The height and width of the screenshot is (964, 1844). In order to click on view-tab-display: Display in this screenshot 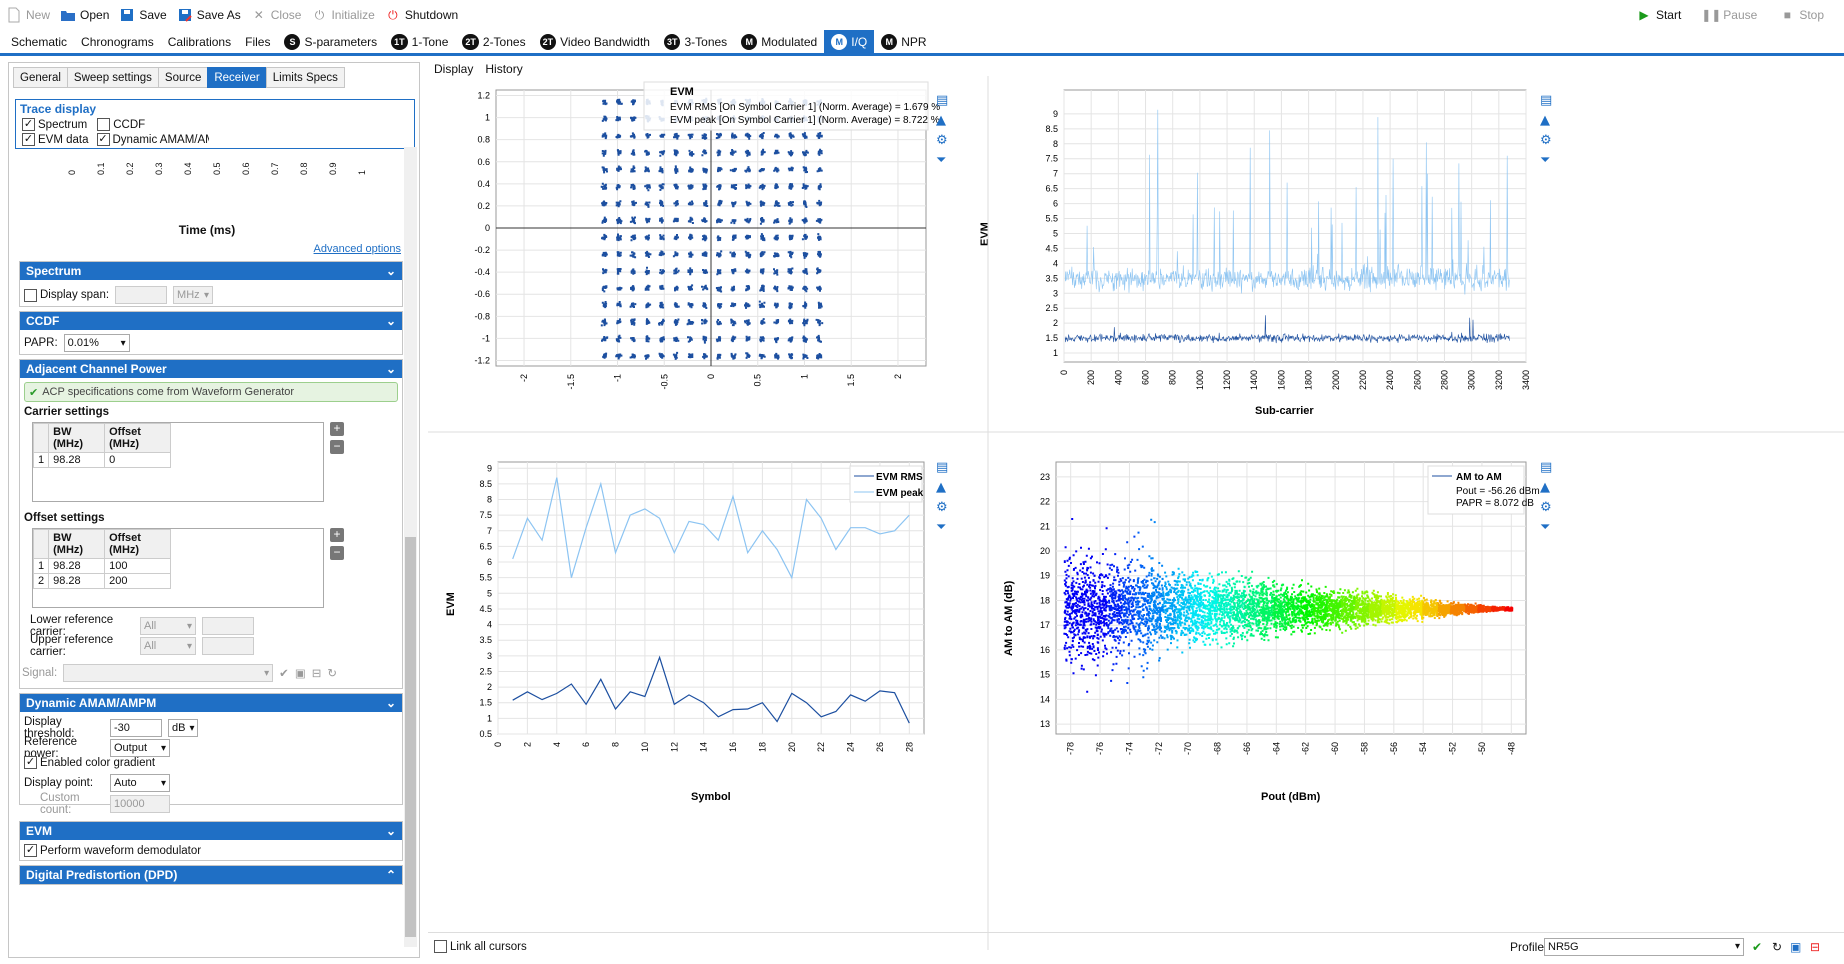, I will do `click(454, 69)`.